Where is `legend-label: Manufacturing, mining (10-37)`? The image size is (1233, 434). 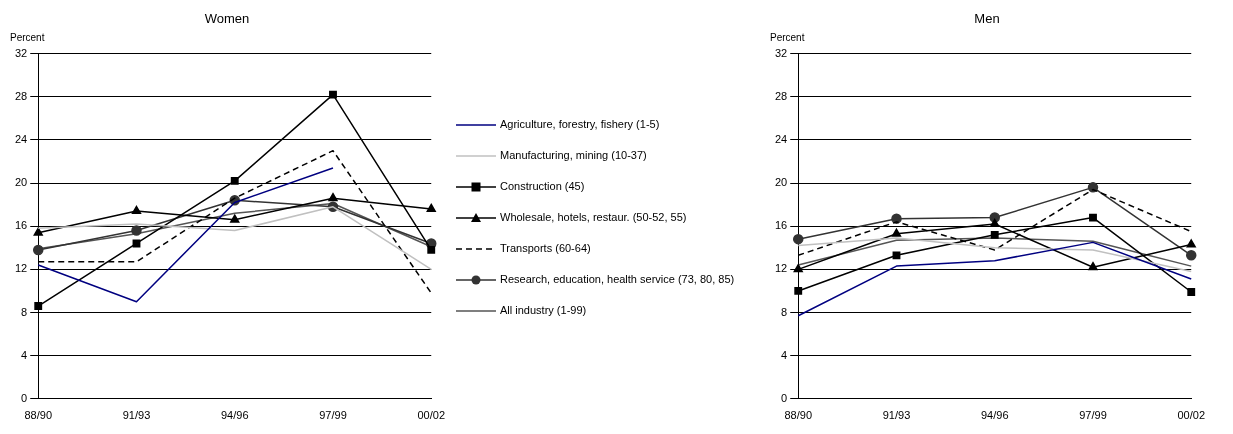 legend-label: Manufacturing, mining (10-37) is located at coordinates (573, 154).